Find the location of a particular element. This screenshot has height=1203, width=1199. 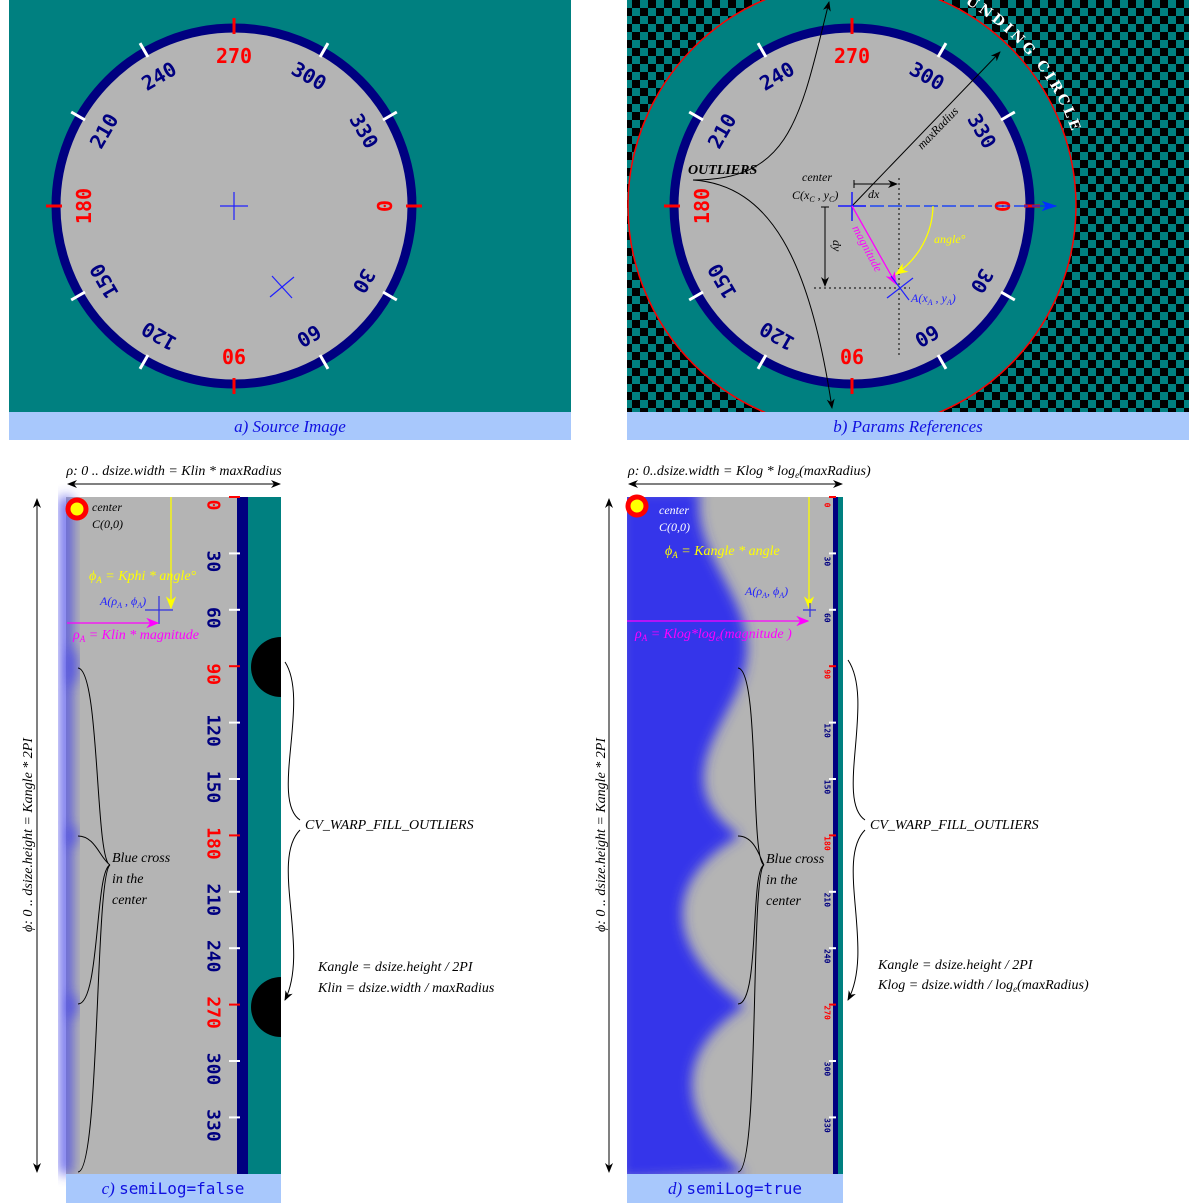

caption: b) Params References is located at coordinates (908, 426).